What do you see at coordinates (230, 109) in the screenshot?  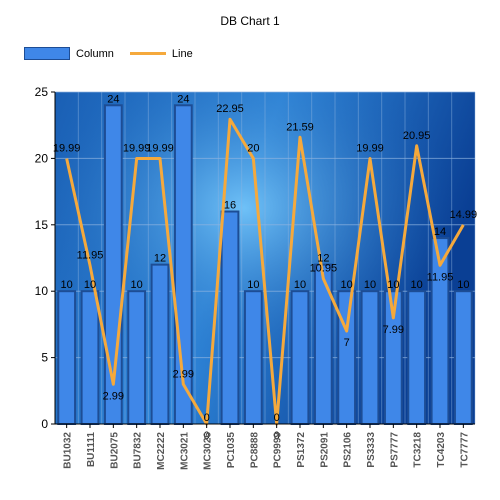 I see `line-data-label: 22.95` at bounding box center [230, 109].